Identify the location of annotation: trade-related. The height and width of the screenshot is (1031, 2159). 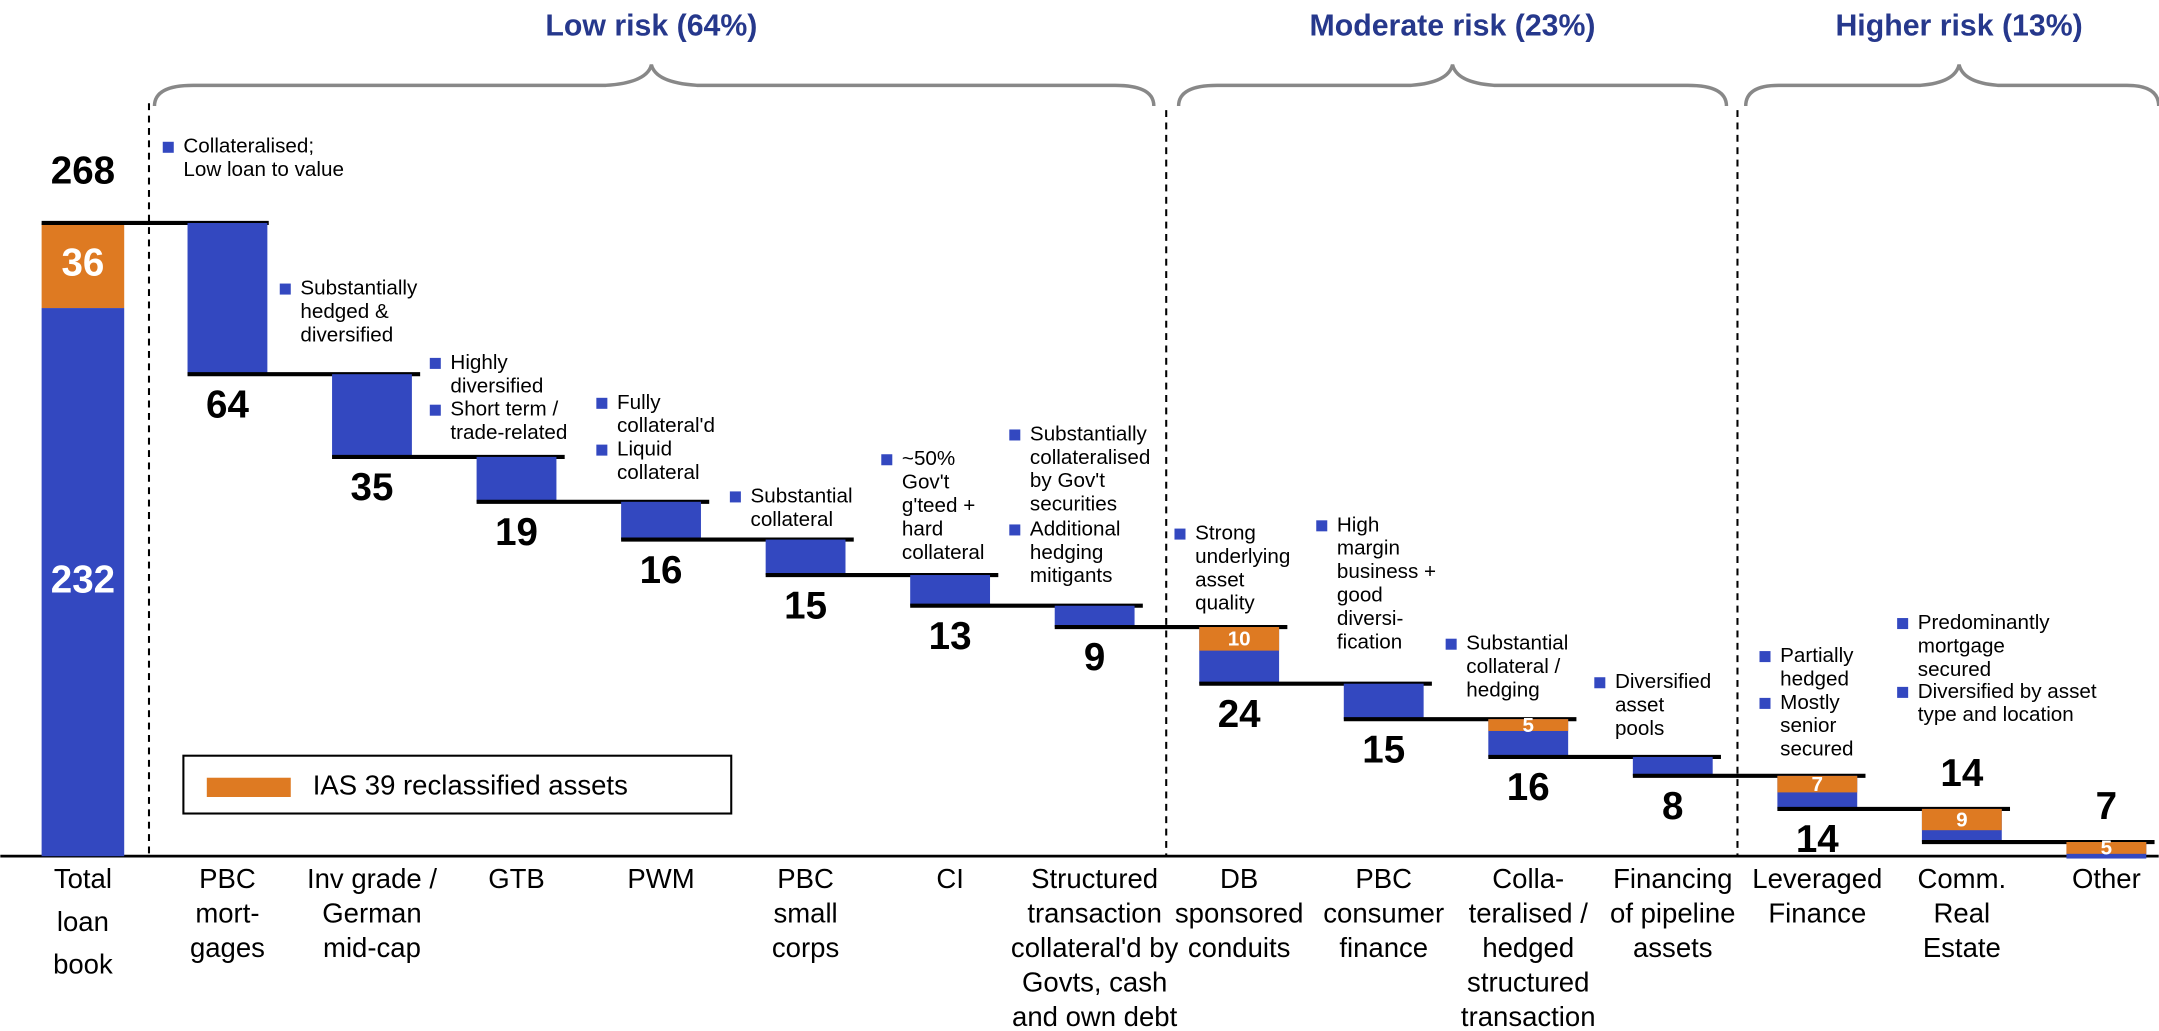
(508, 432).